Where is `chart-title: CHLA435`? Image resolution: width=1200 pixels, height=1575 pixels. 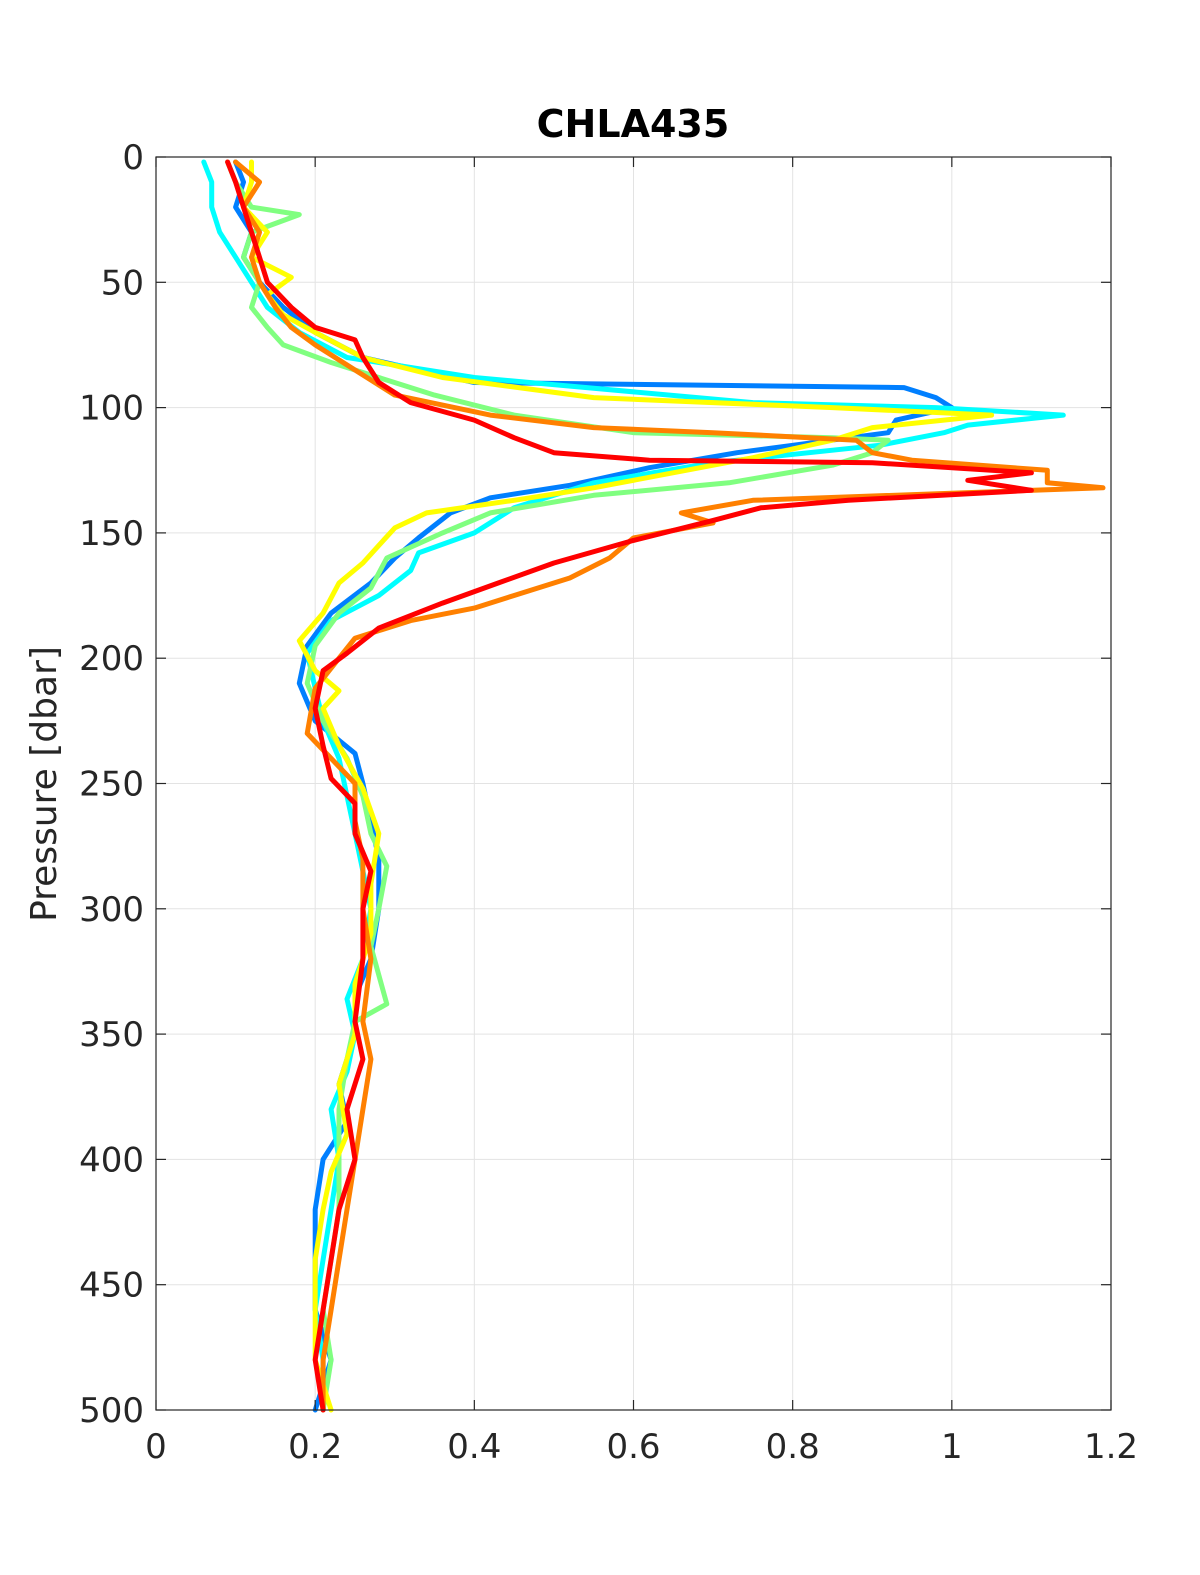 chart-title: CHLA435 is located at coordinates (633, 124).